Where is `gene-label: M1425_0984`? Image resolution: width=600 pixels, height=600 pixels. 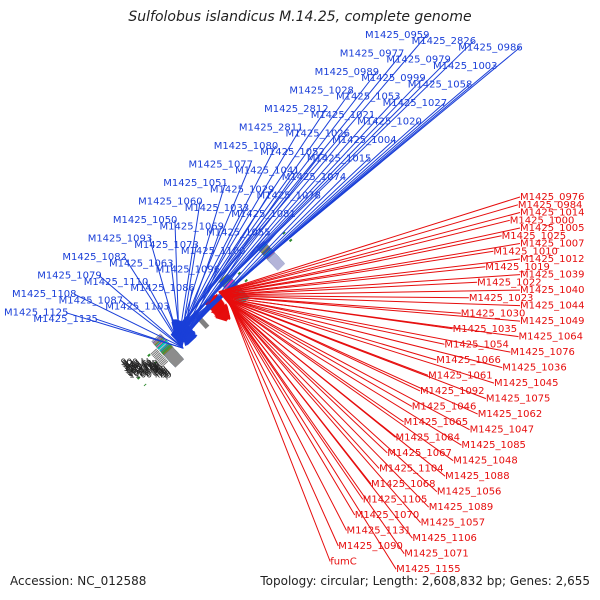
gene-label: M1425_0984 is located at coordinates (550, 205).